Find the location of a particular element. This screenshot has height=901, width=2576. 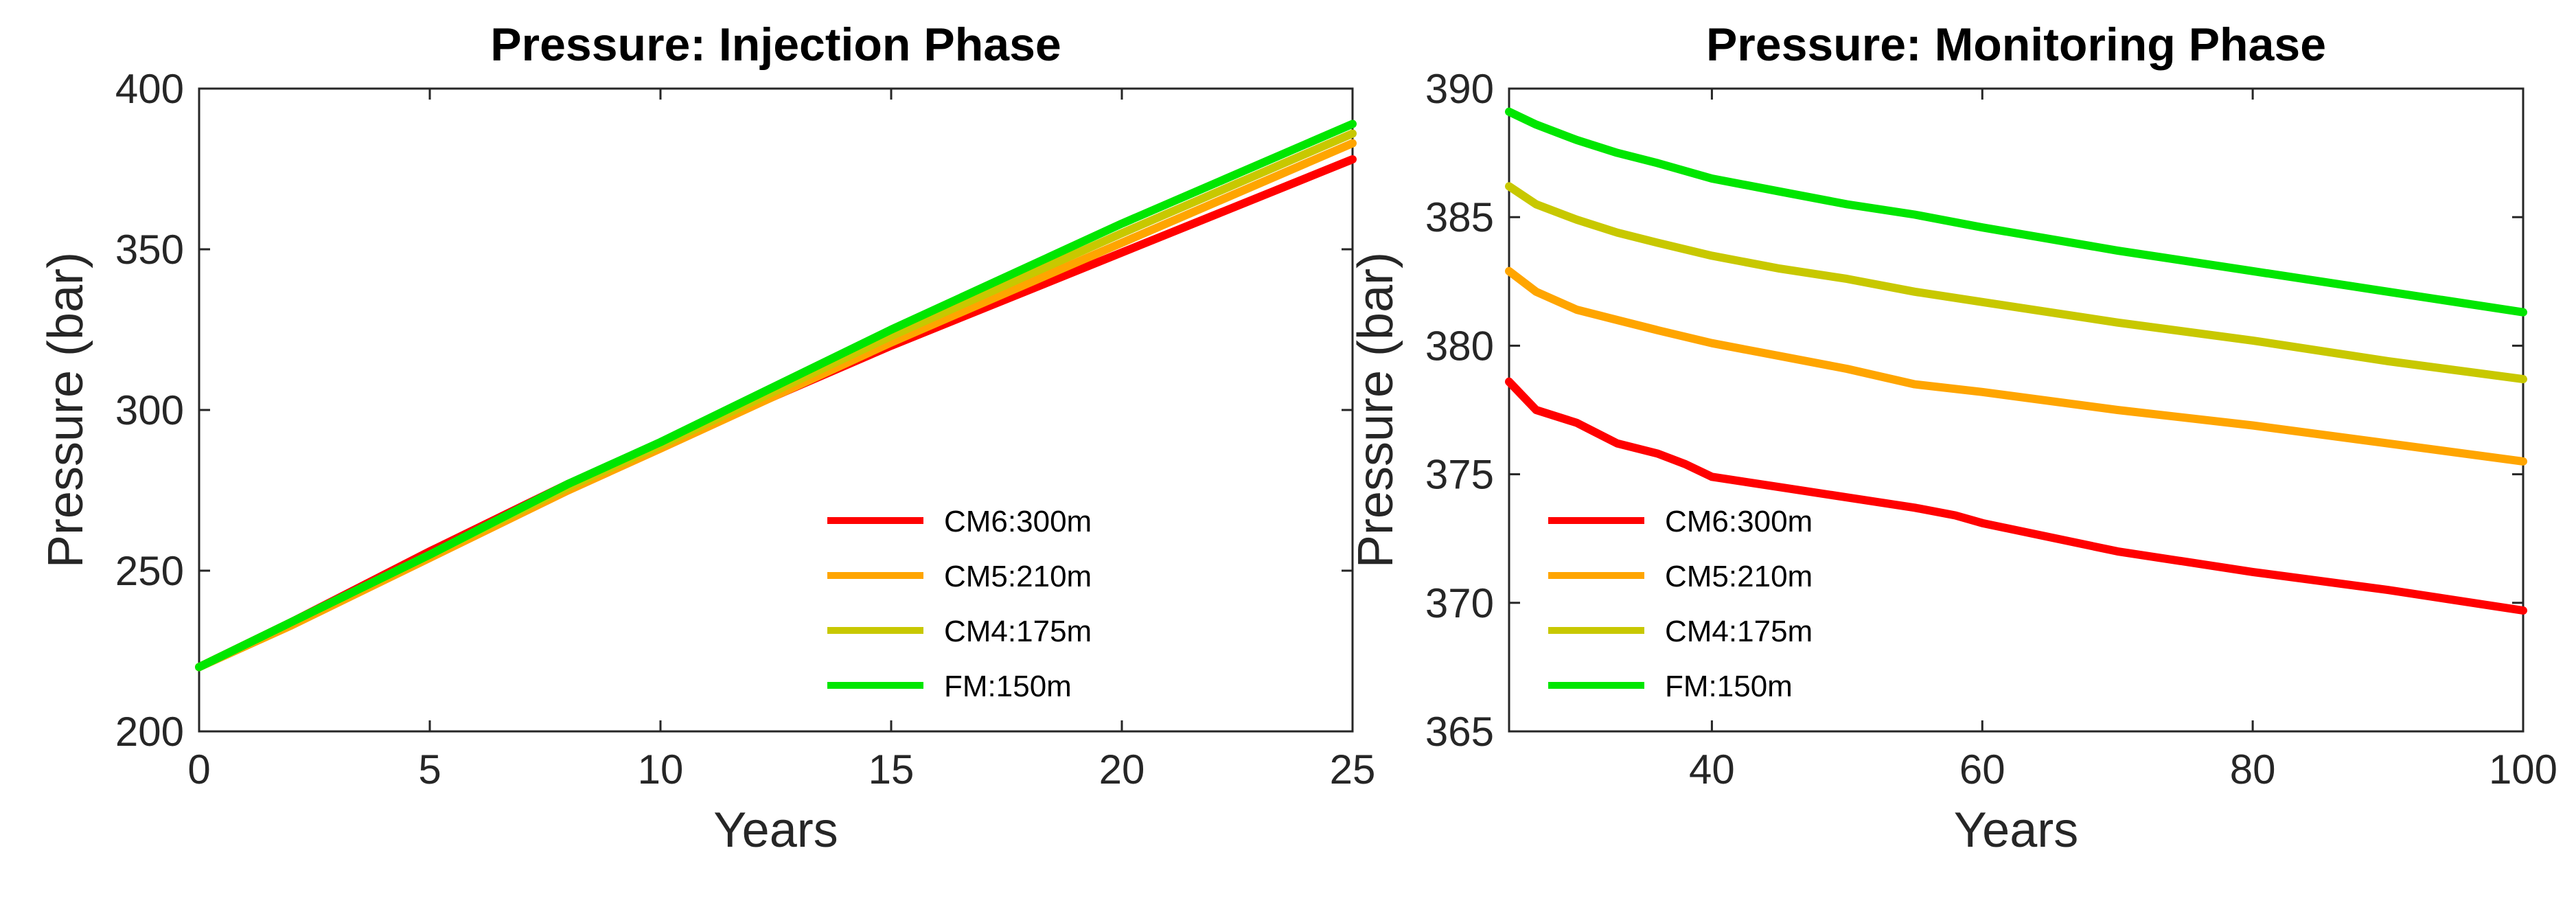

y-tick-label: 370 is located at coordinates (1459, 603).